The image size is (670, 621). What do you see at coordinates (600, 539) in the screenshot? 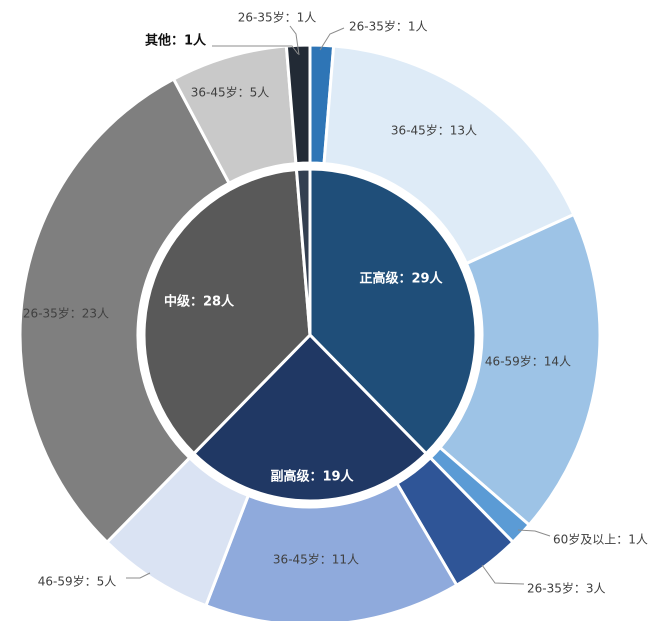
I see `outer-label-4: 60岁及以上：1人` at bounding box center [600, 539].